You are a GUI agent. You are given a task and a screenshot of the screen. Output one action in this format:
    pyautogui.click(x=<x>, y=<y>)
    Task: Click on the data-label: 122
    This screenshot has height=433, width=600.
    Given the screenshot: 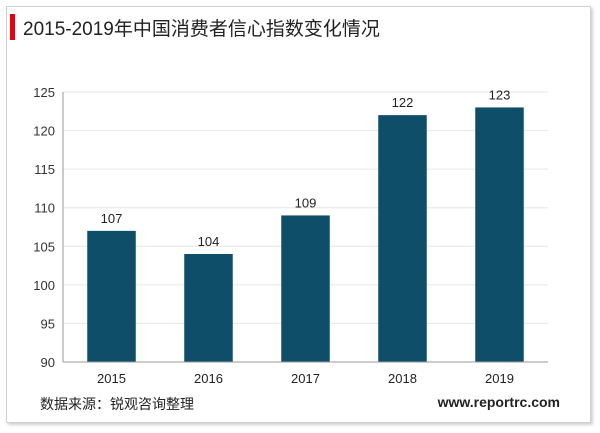 What is the action you would take?
    pyautogui.click(x=403, y=102)
    